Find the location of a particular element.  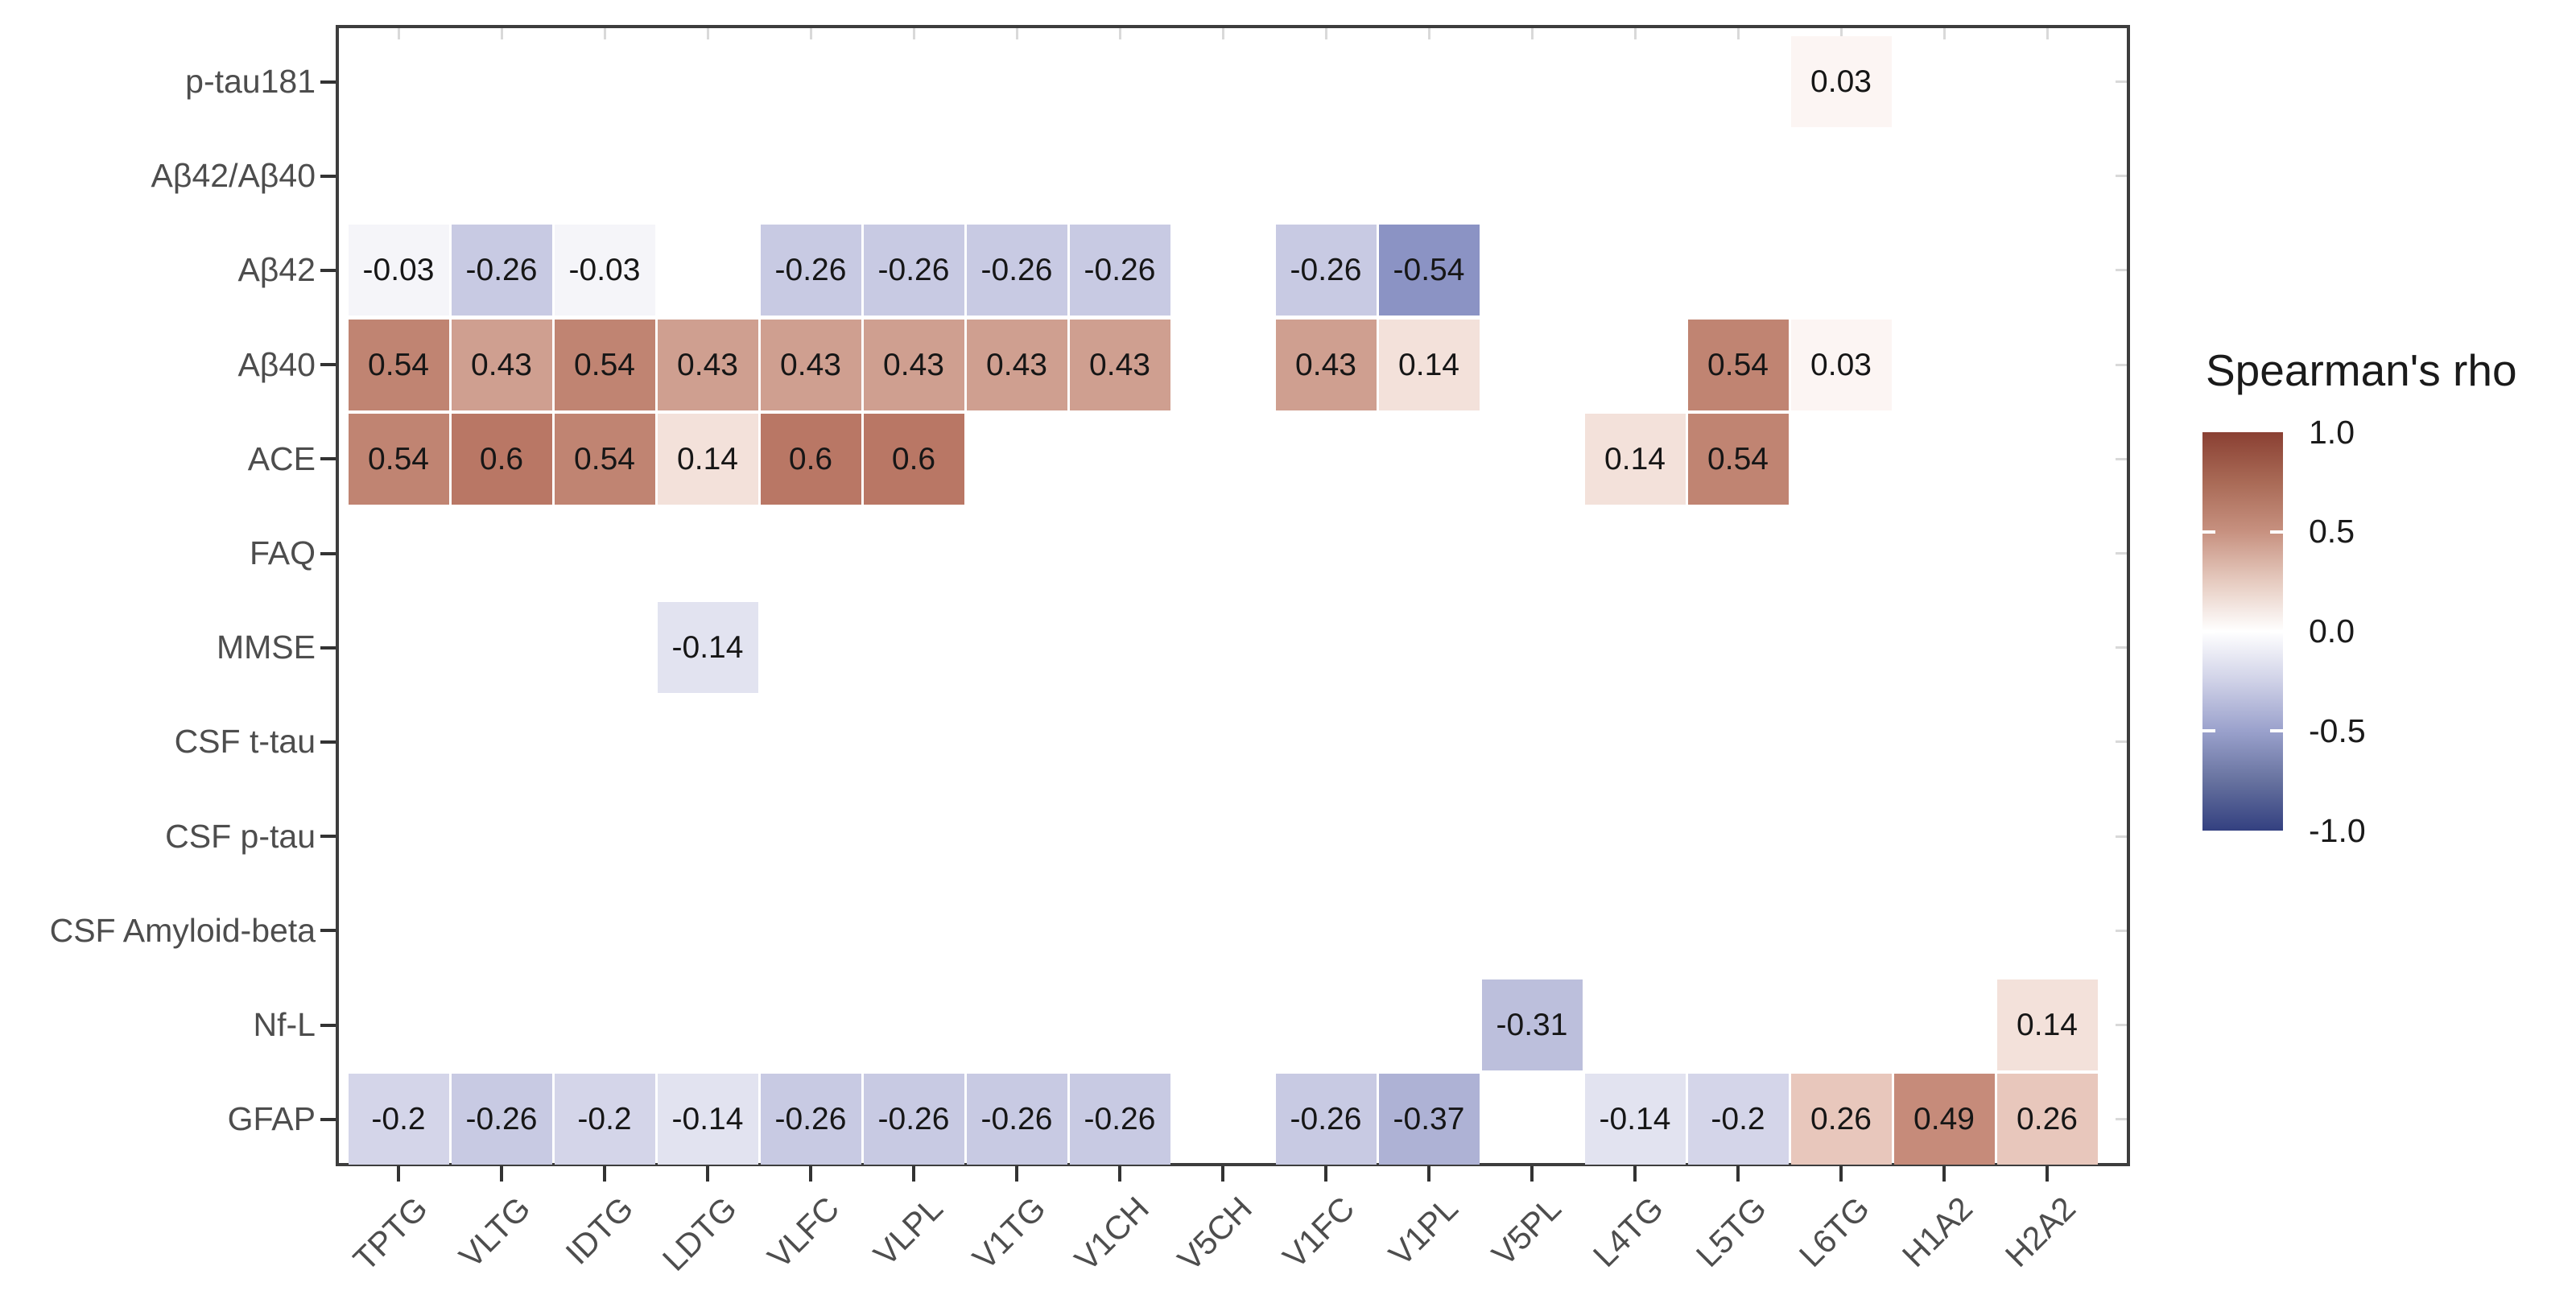

y-axis-label: p-tau181 is located at coordinates (250, 81).